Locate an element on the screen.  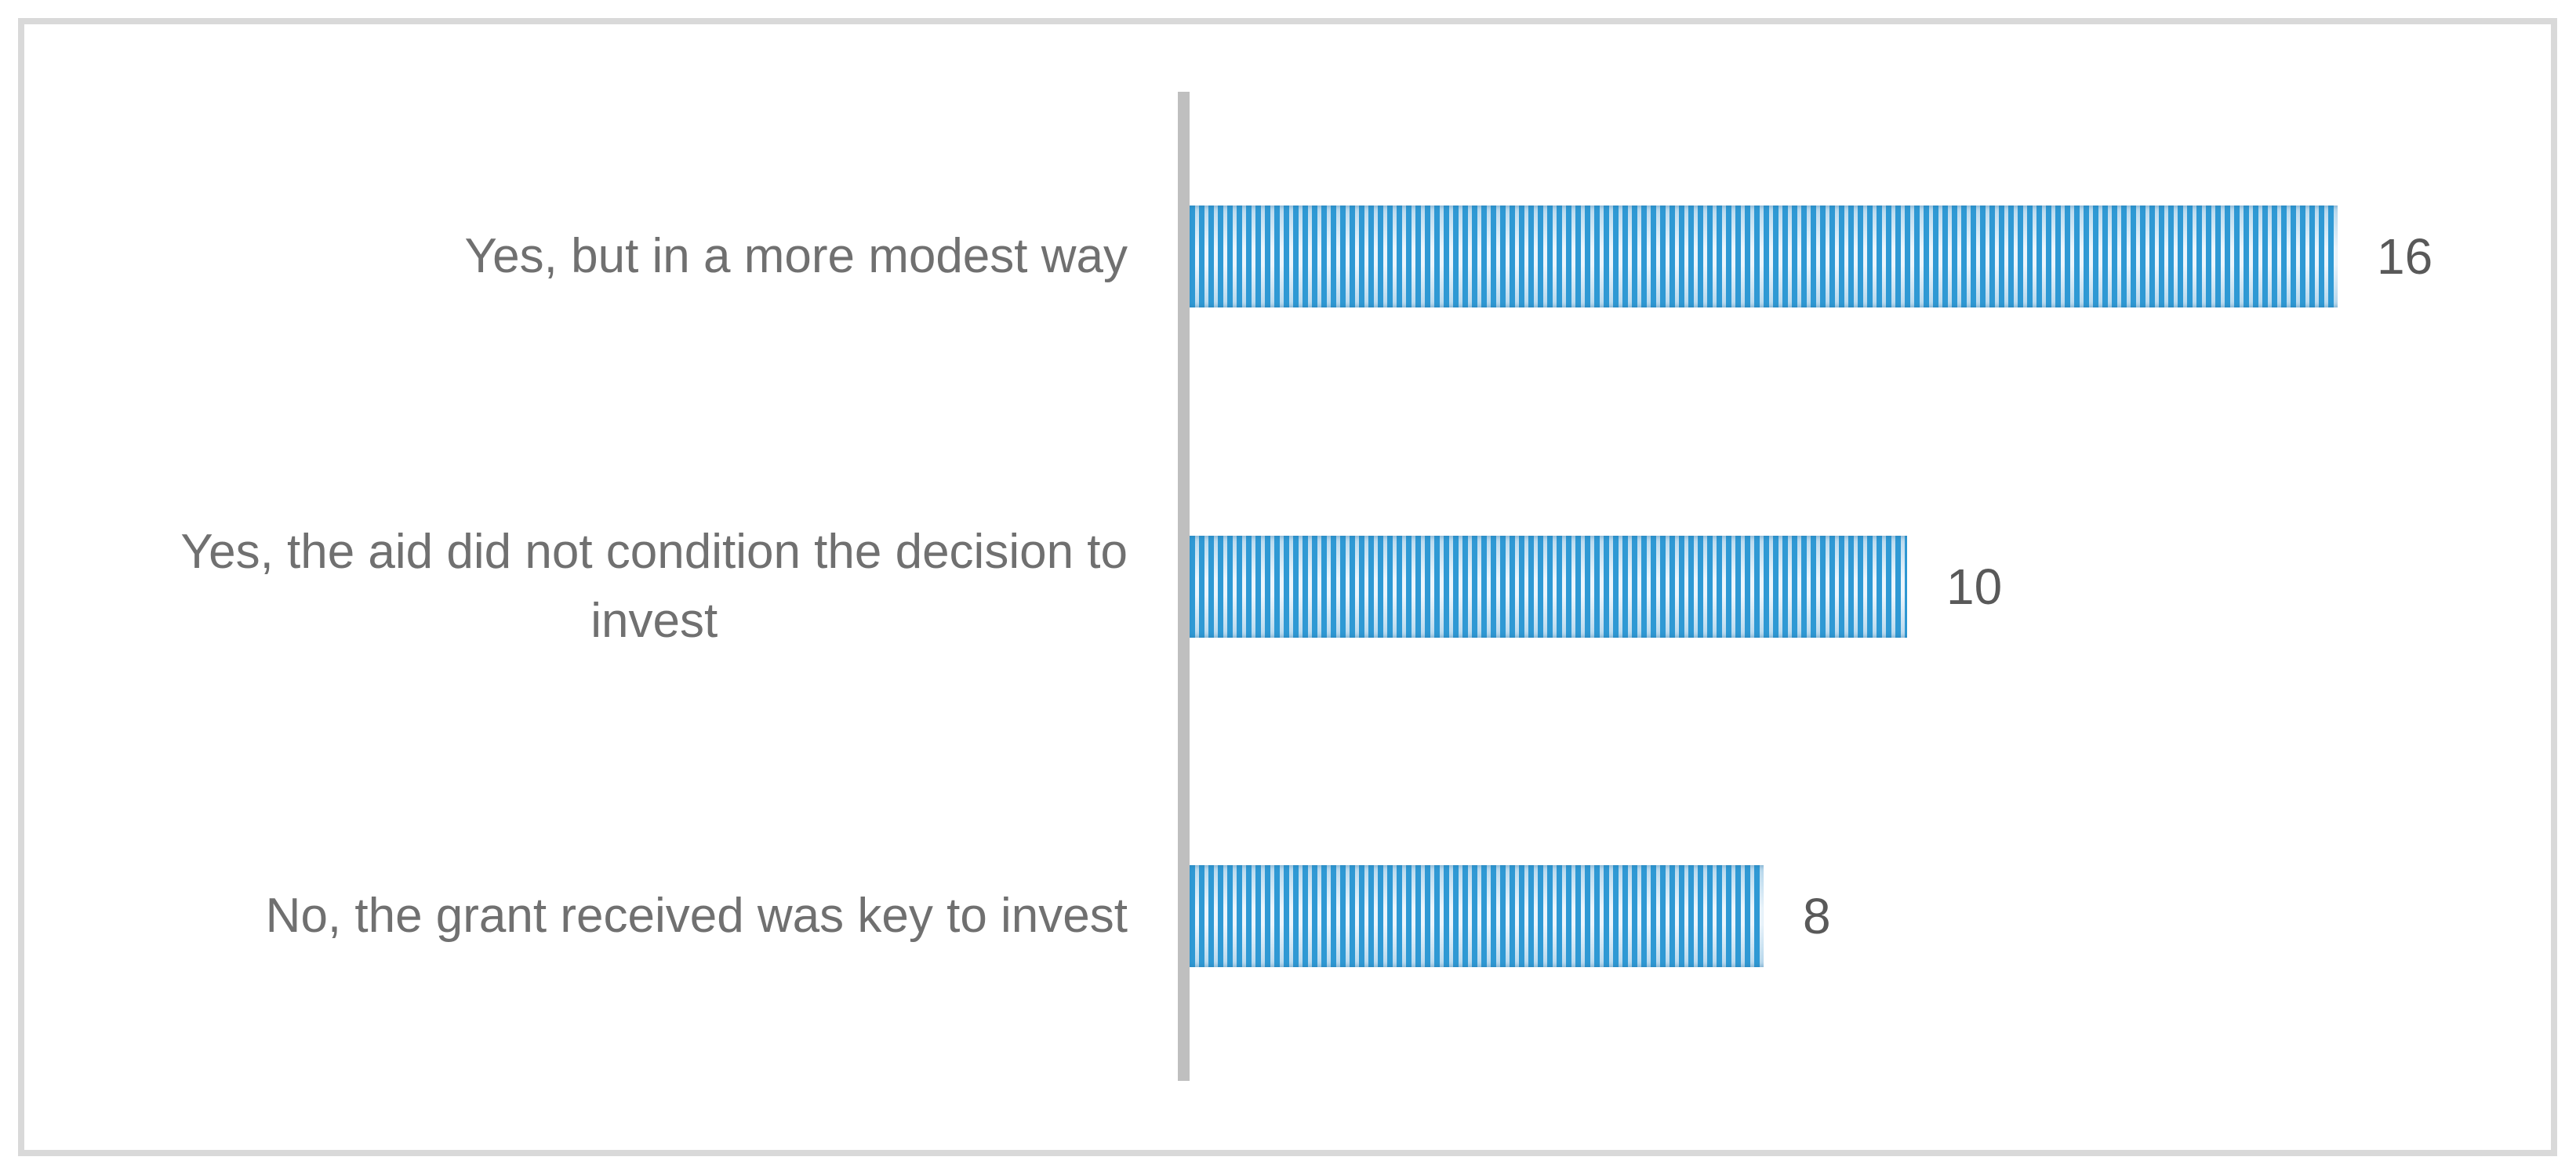
category-axis-line is located at coordinates (1184, 586).